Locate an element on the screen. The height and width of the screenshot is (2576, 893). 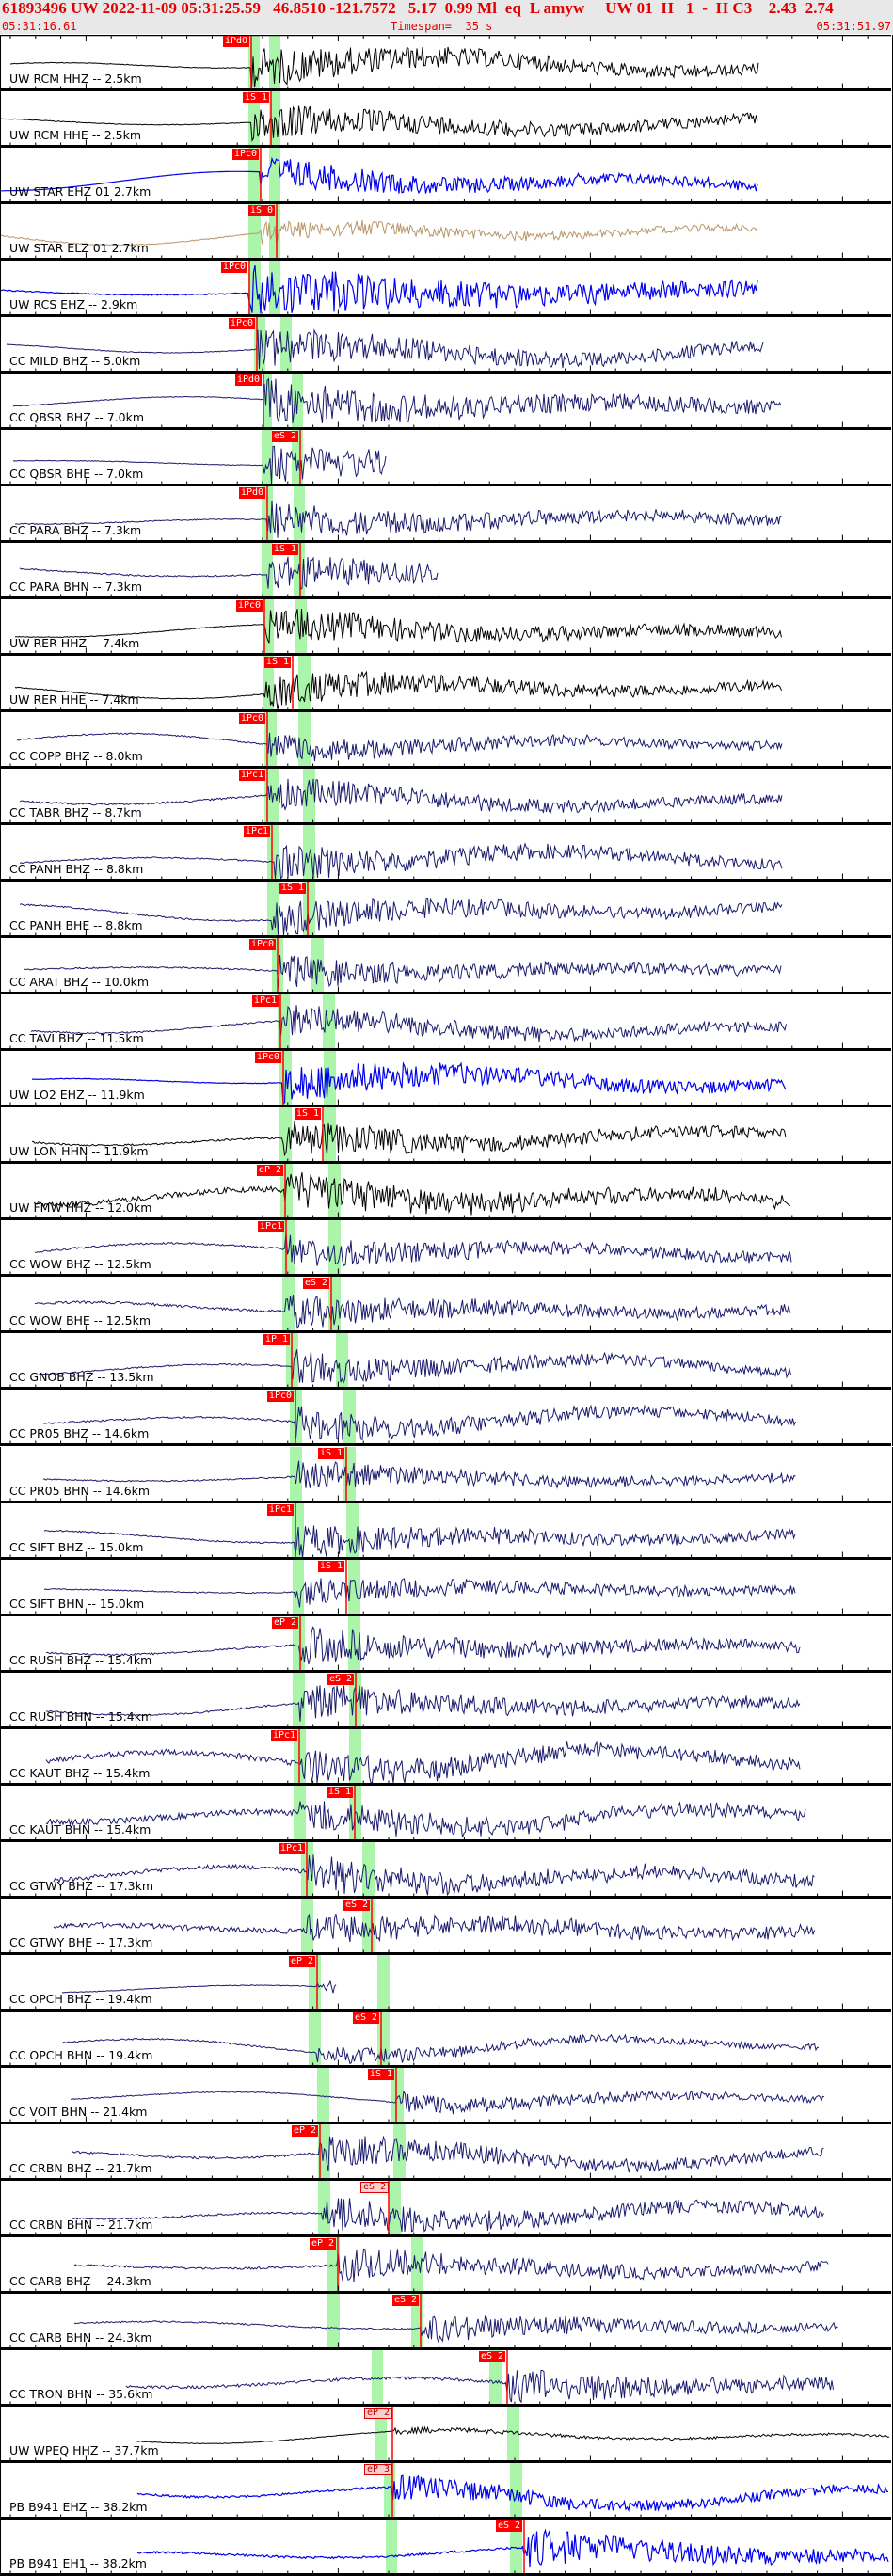
trace-panel: iS 1 CC PARA BHN -- 7.3km is located at coordinates (446, 571).